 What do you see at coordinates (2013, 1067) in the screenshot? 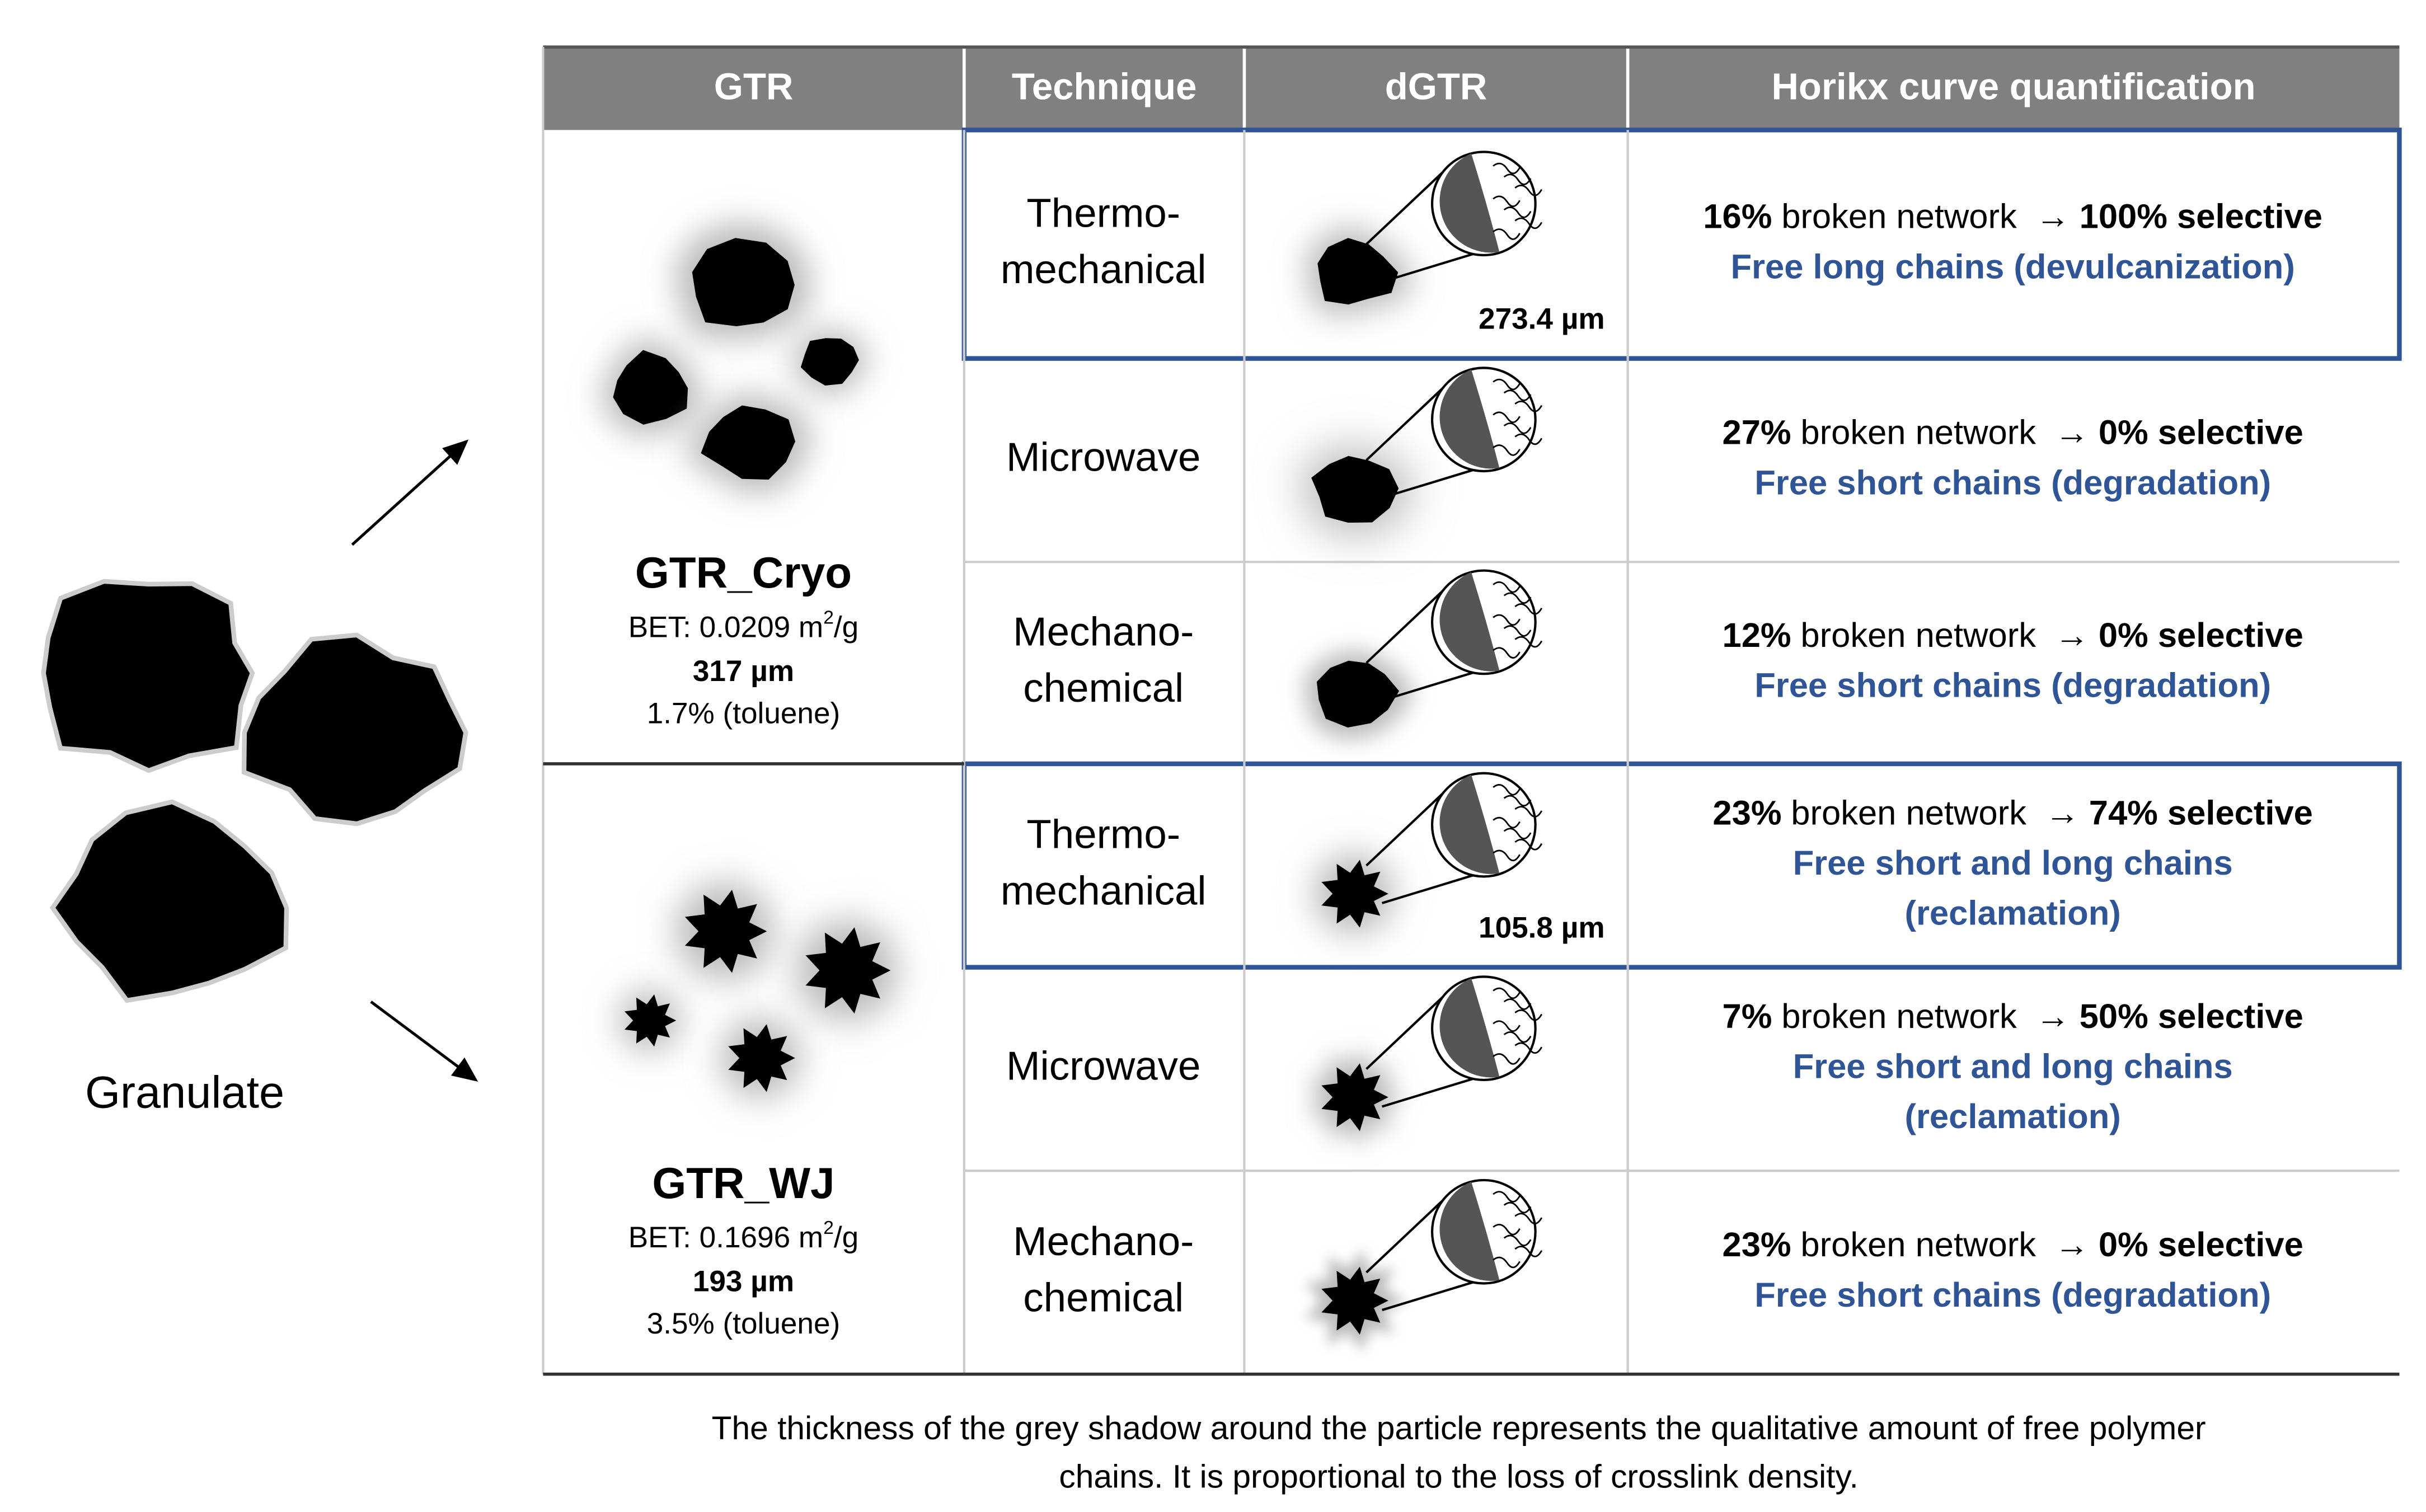
I see `chains: Free short and long chains` at bounding box center [2013, 1067].